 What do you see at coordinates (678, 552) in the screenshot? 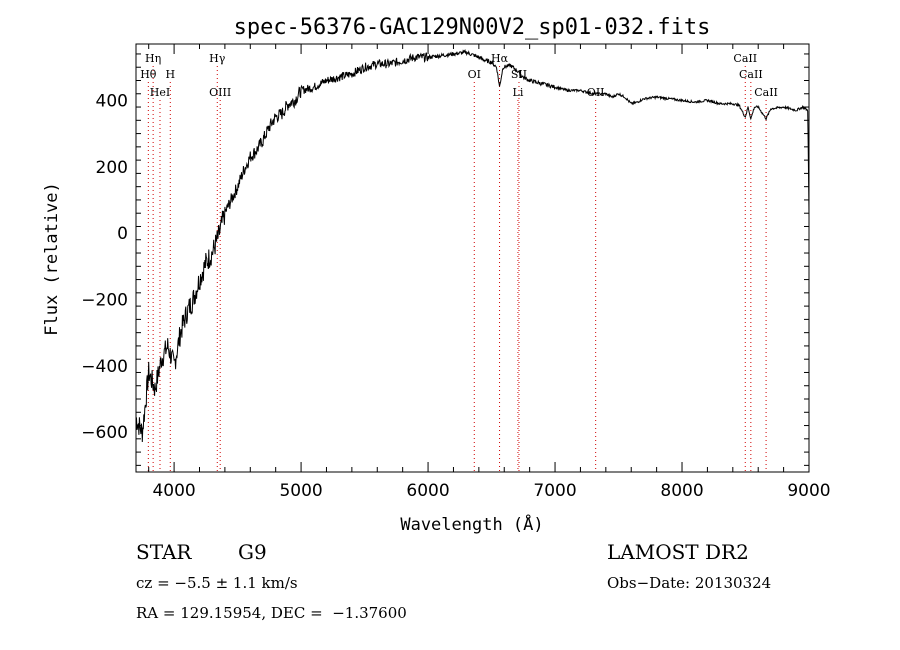
I see `survey-name: LAMOST DR2` at bounding box center [678, 552].